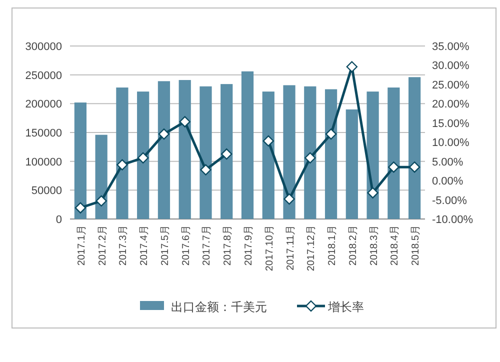  Describe the element at coordinates (451, 124) in the screenshot. I see `y2-tick-label: 15.00%` at that location.